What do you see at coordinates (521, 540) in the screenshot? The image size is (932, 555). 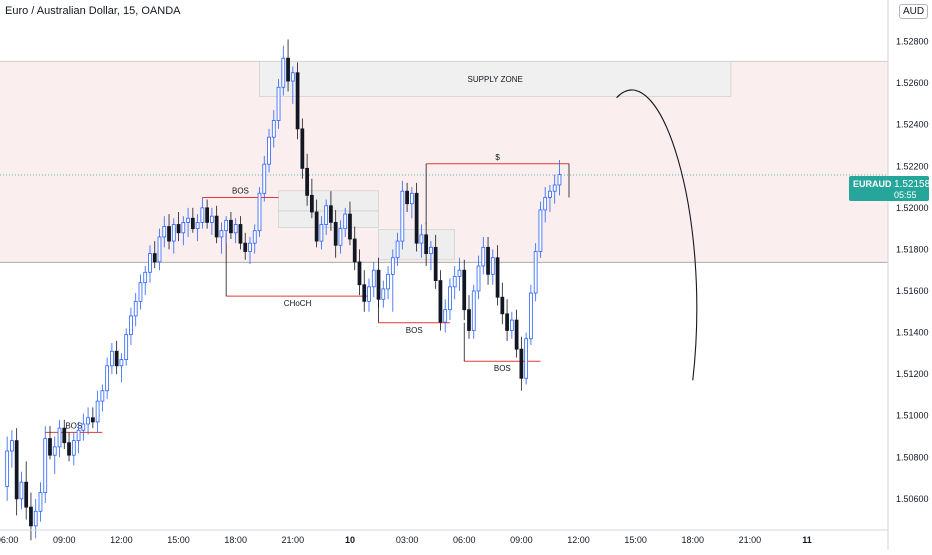 I see `x-tick-label: 09:00` at bounding box center [521, 540].